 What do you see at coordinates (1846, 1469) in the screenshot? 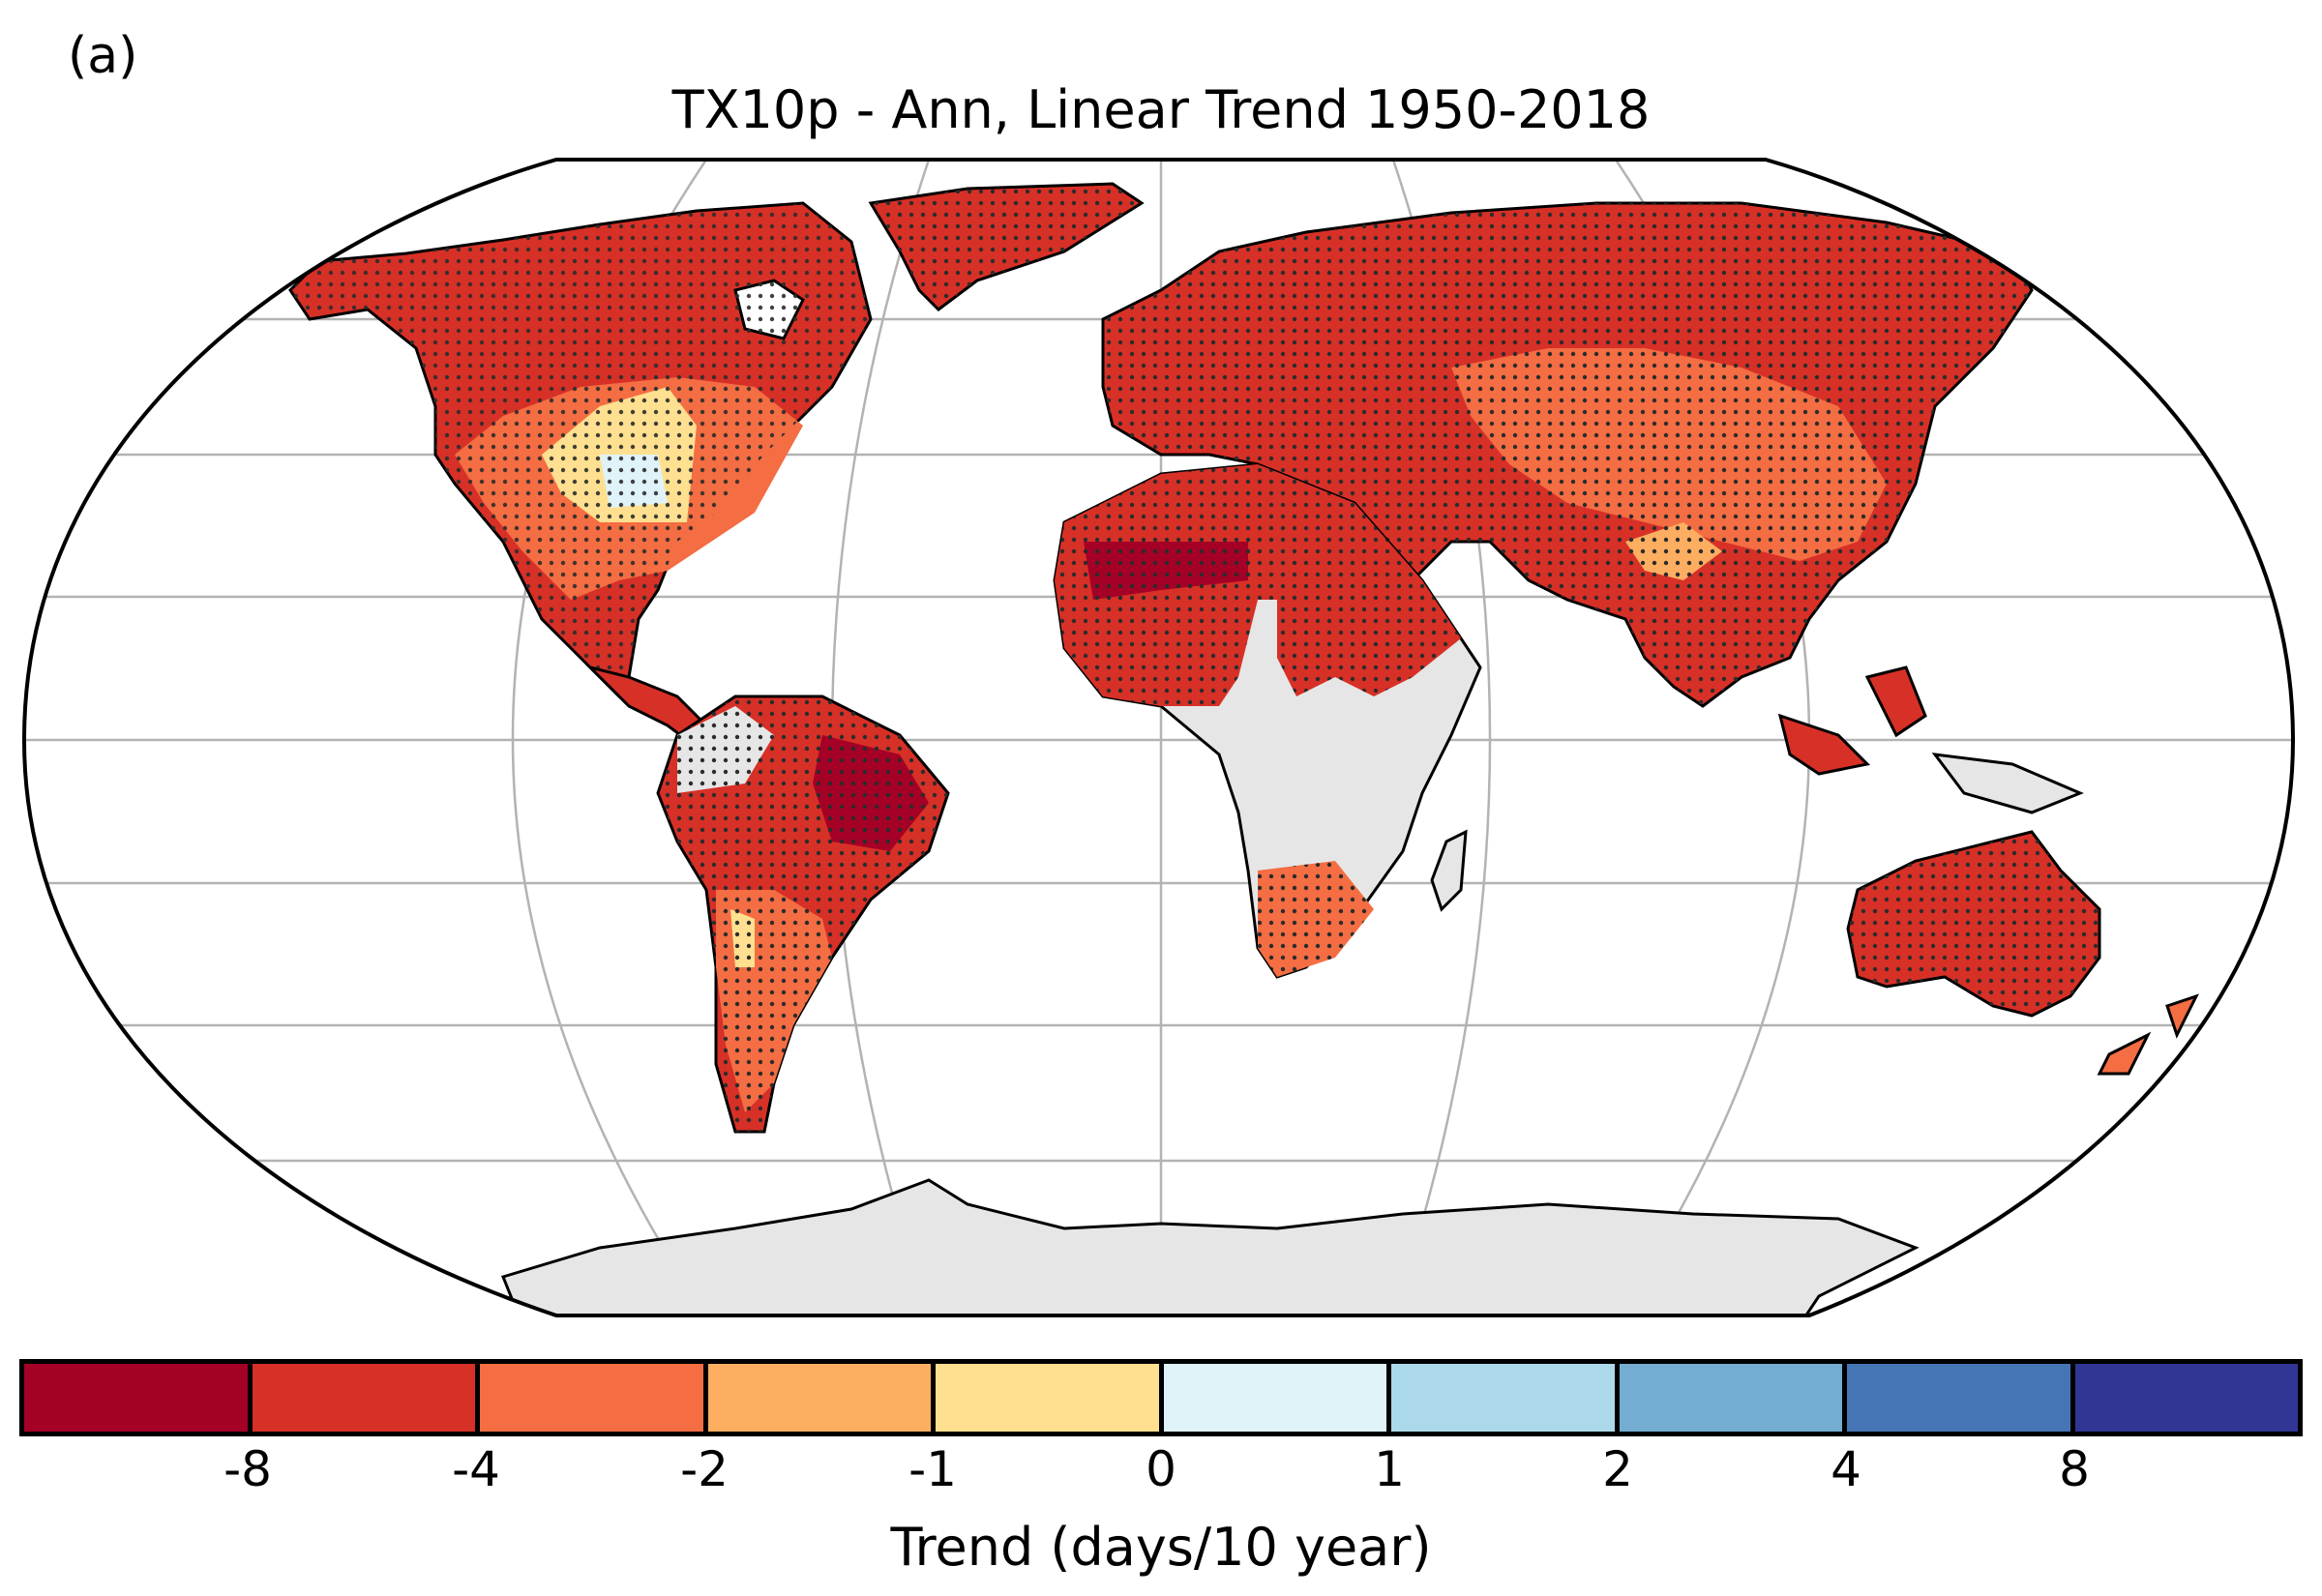
I see `colorbar-tick-label: 4` at bounding box center [1846, 1469].